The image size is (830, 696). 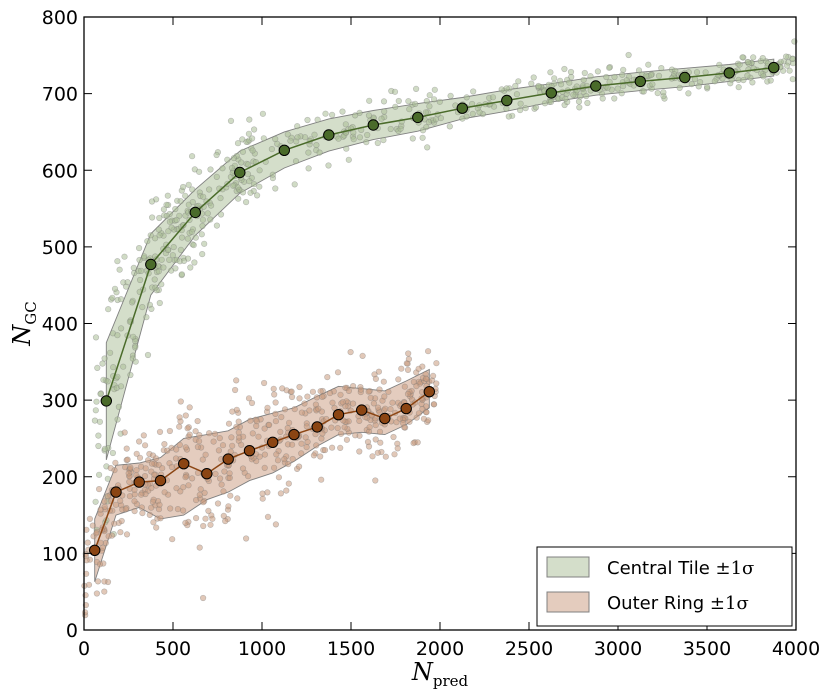 What do you see at coordinates (72, 631) in the screenshot?
I see `y-tick-label: 0` at bounding box center [72, 631].